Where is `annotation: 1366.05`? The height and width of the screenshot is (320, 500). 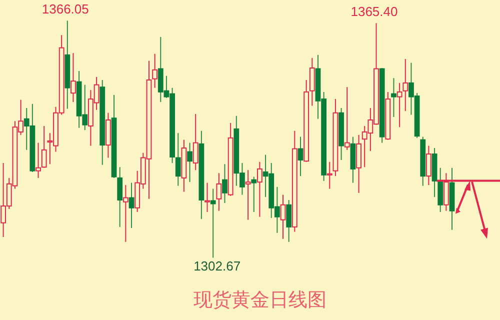
annotation: 1366.05 is located at coordinates (65, 9).